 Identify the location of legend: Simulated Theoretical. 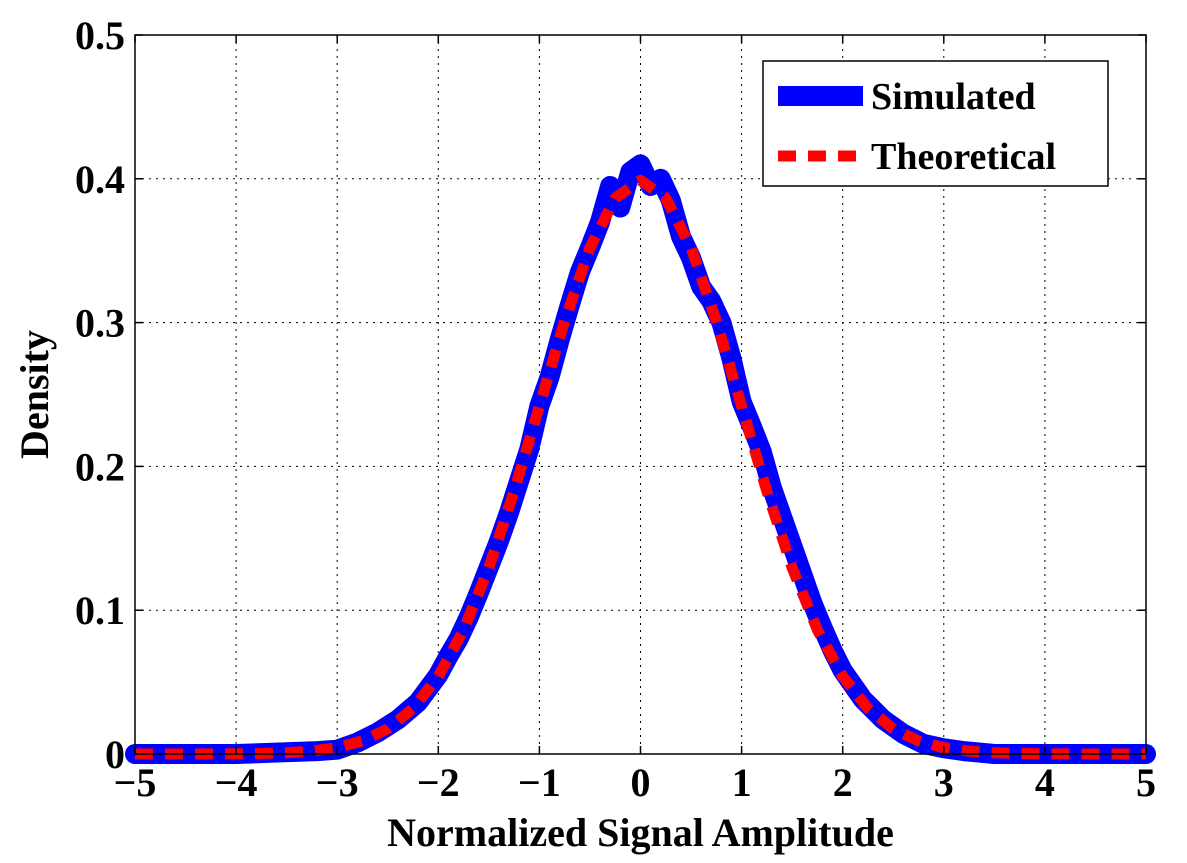
(935, 123).